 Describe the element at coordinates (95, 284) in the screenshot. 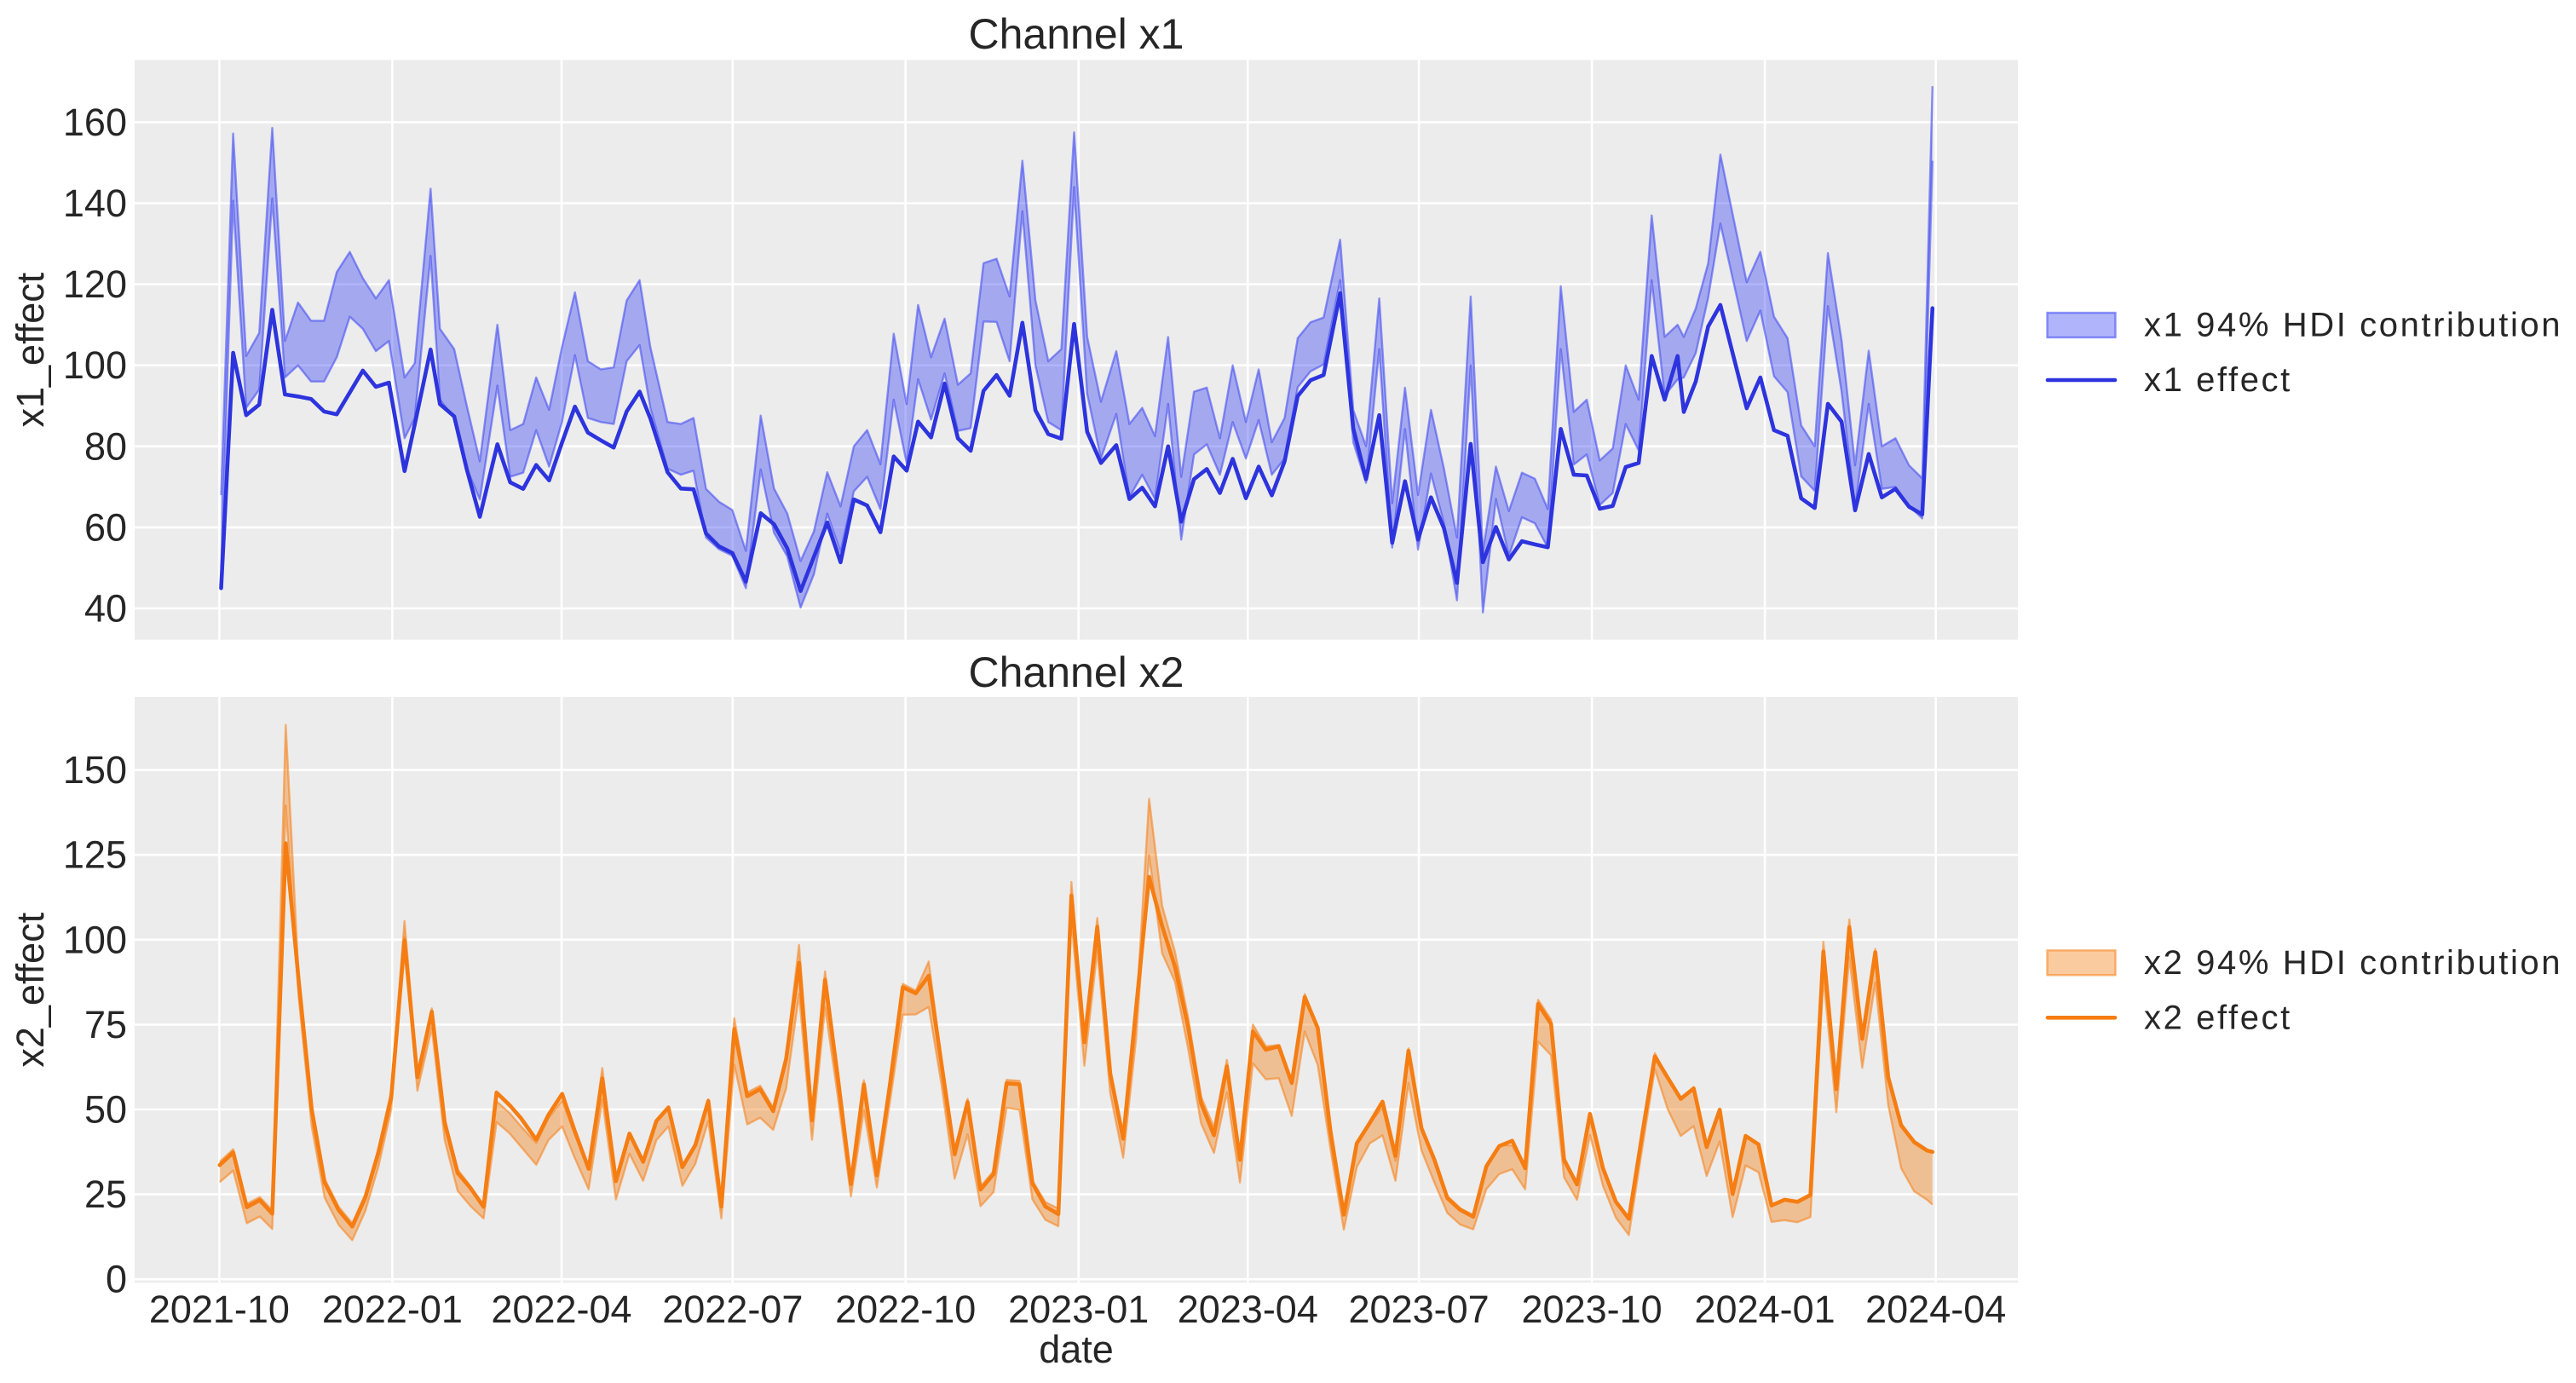

I see `svg-text: 120` at that location.